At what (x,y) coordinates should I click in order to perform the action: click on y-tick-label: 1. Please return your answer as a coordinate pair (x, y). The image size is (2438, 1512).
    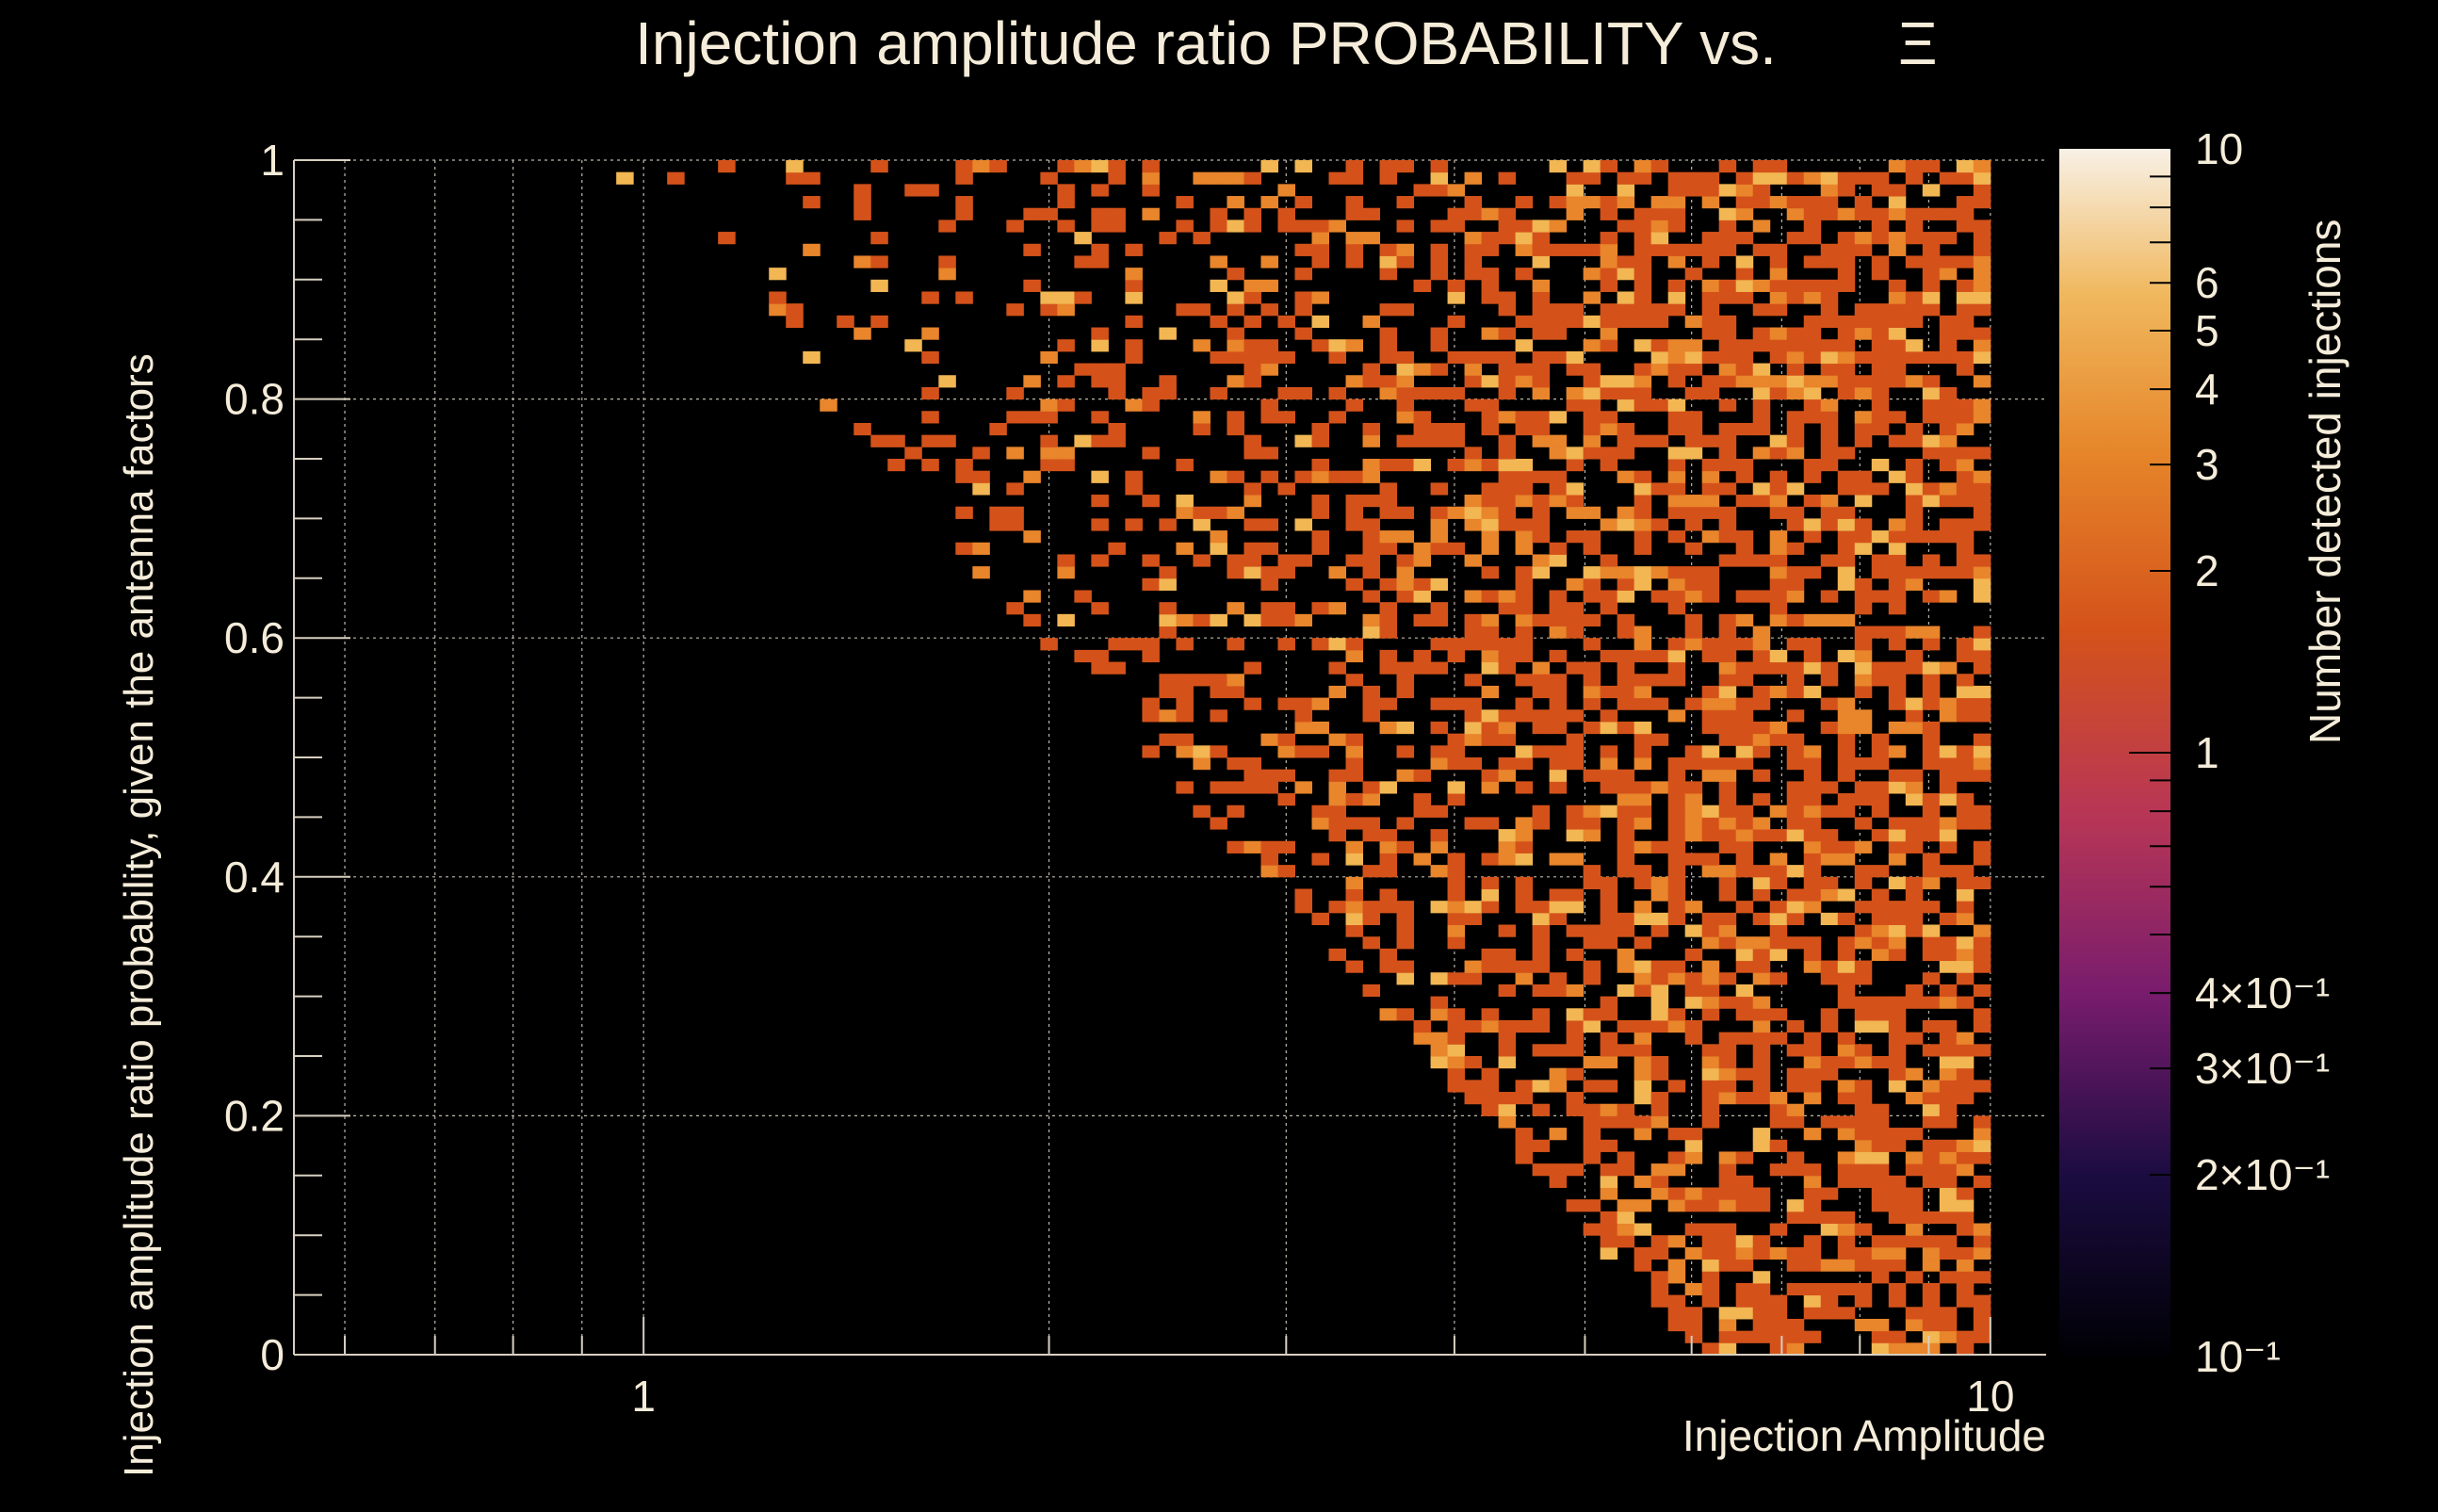
    Looking at the image, I should click on (272, 160).